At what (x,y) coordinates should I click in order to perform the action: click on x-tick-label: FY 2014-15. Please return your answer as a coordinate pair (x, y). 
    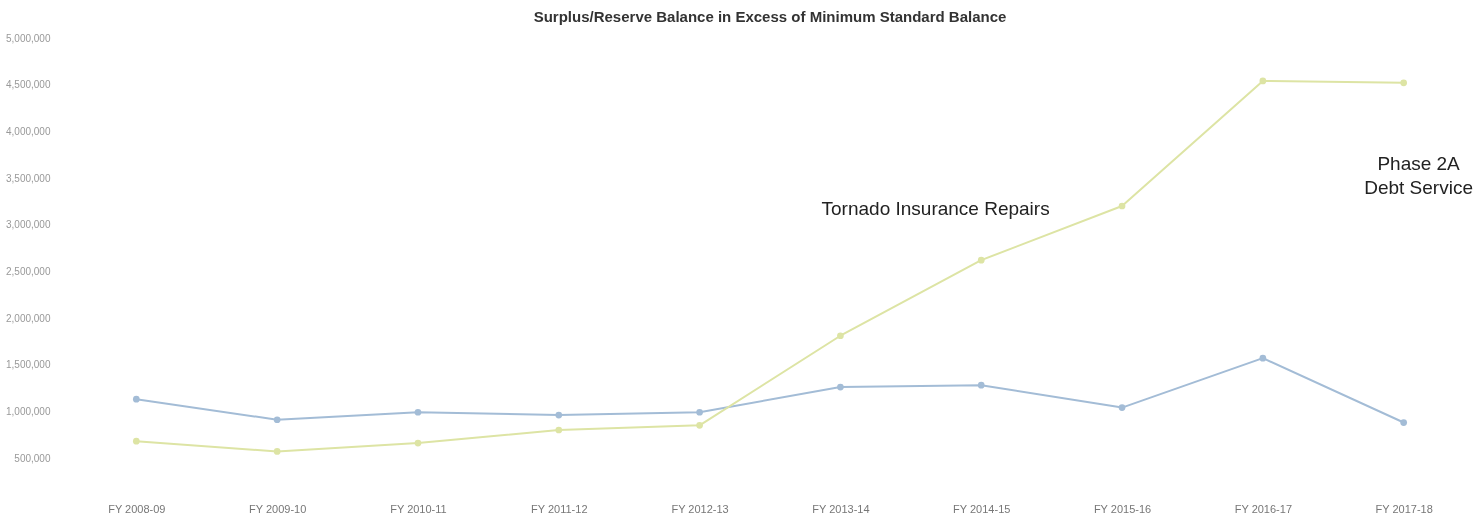
    Looking at the image, I should click on (982, 508).